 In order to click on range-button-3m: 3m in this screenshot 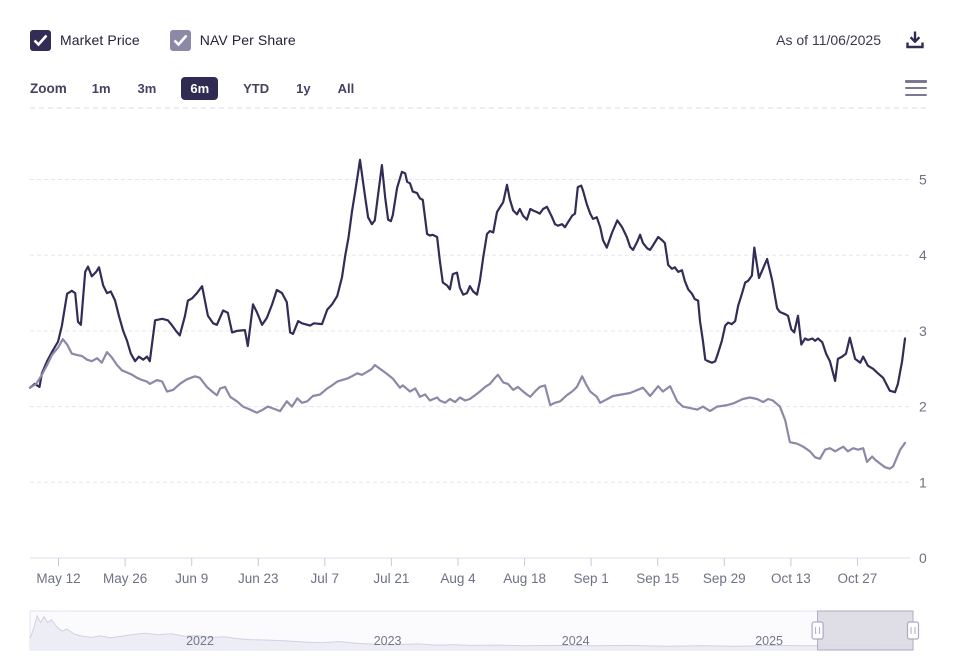, I will do `click(147, 88)`.